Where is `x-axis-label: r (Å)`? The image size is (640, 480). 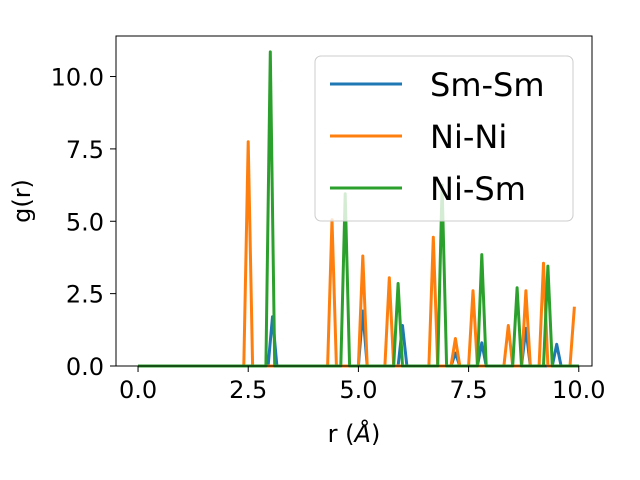 x-axis-label: r (Å) is located at coordinates (354, 433).